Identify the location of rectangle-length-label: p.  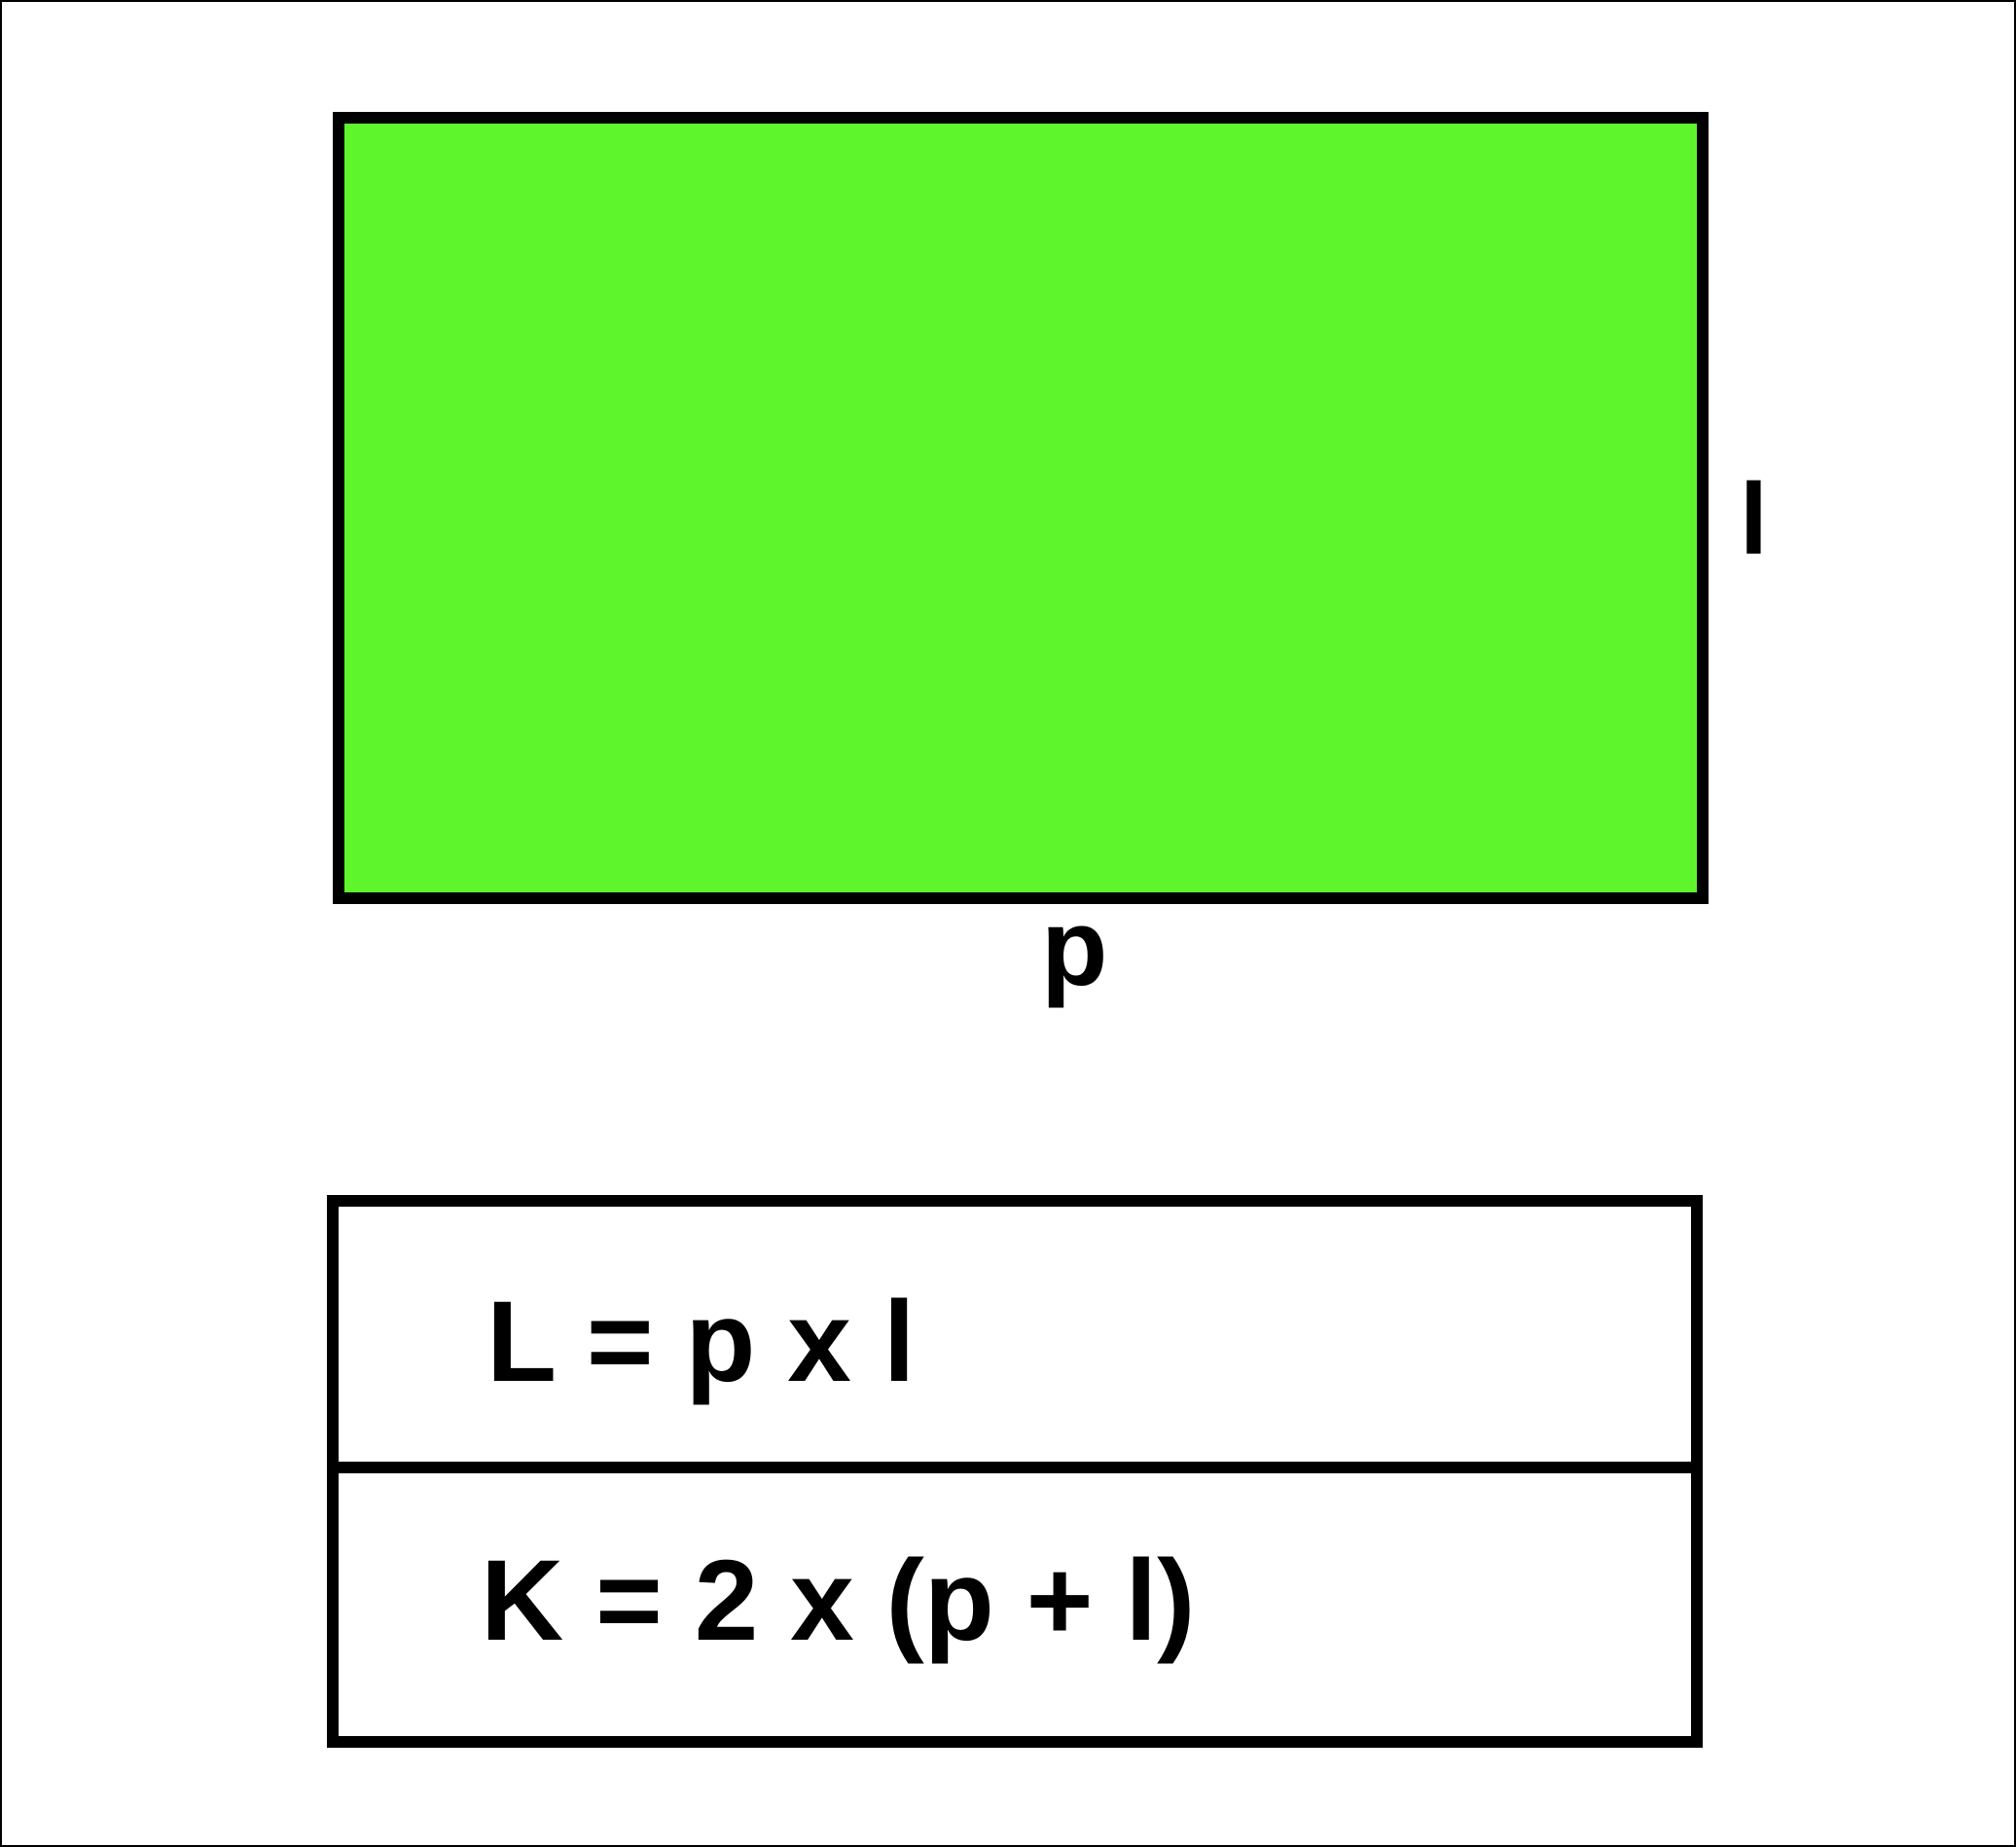
(1074, 947).